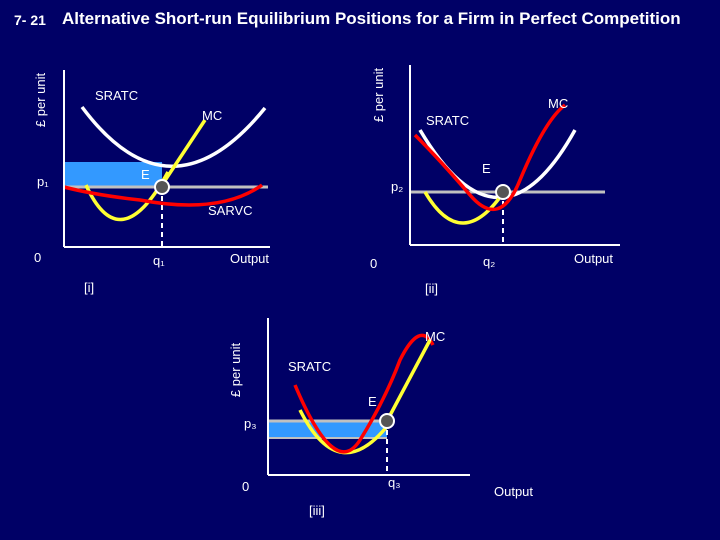  What do you see at coordinates (40, 100) in the screenshot?
I see `y-axis-label-i: £ per unit` at bounding box center [40, 100].